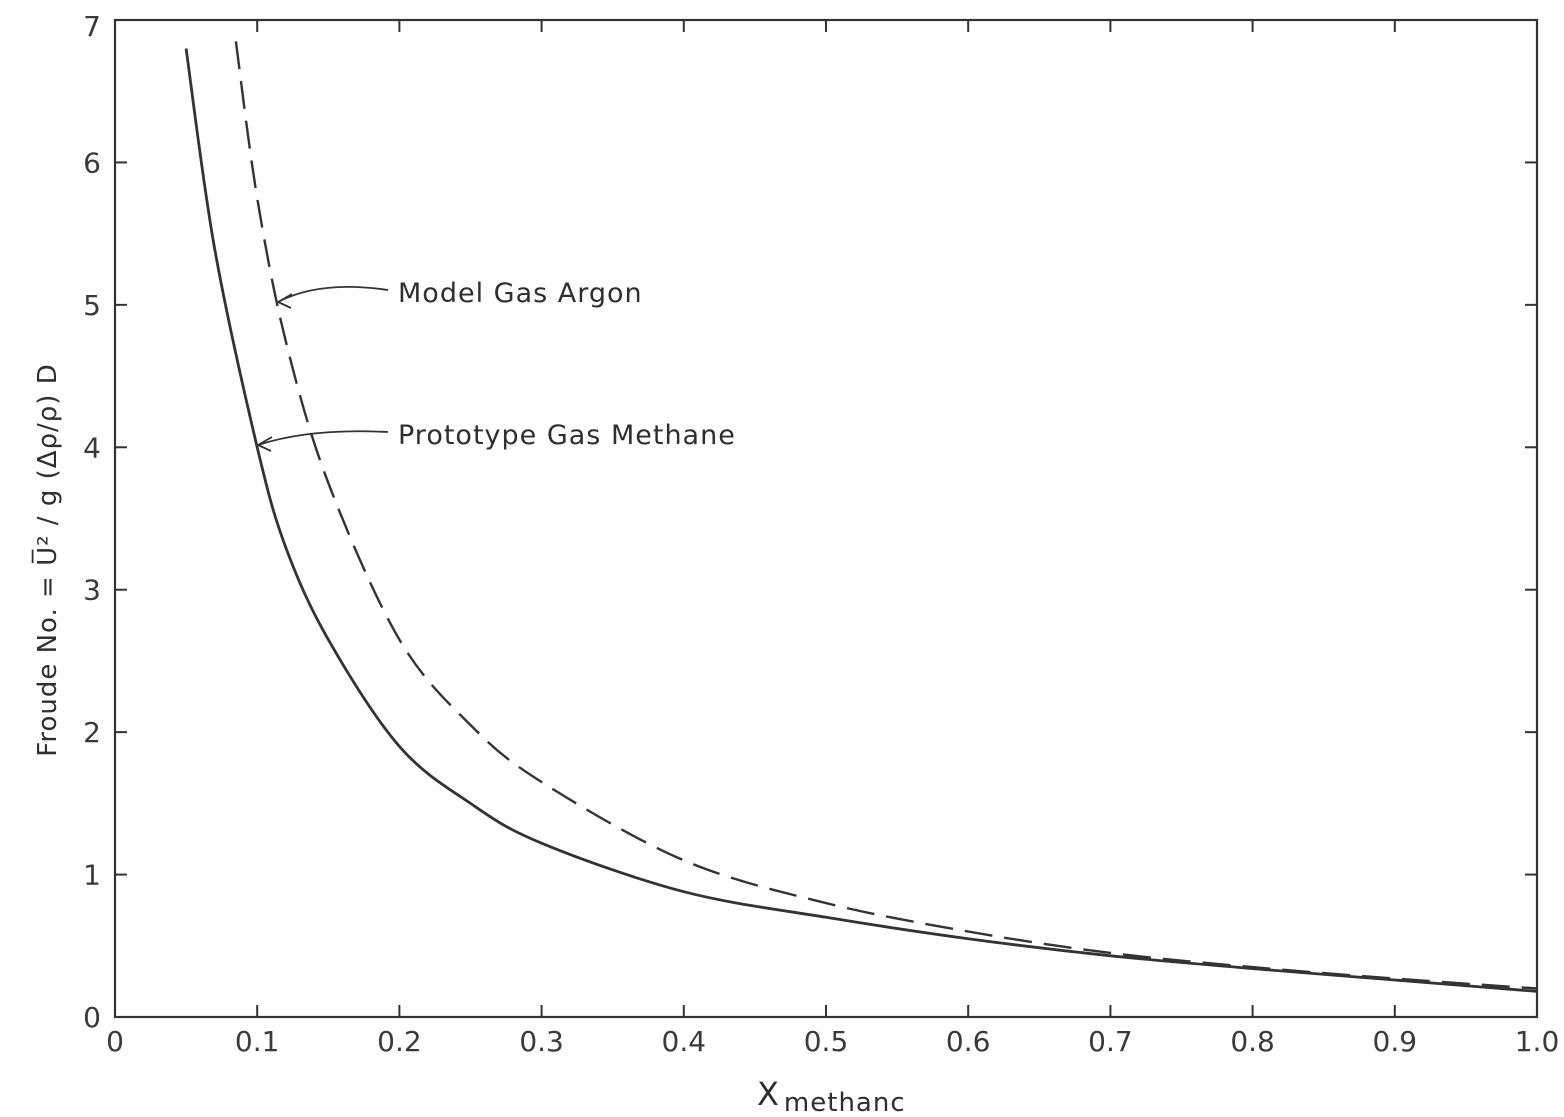 This screenshot has height=1117, width=1564. I want to click on y-tick-label: 0, so click(92, 1017).